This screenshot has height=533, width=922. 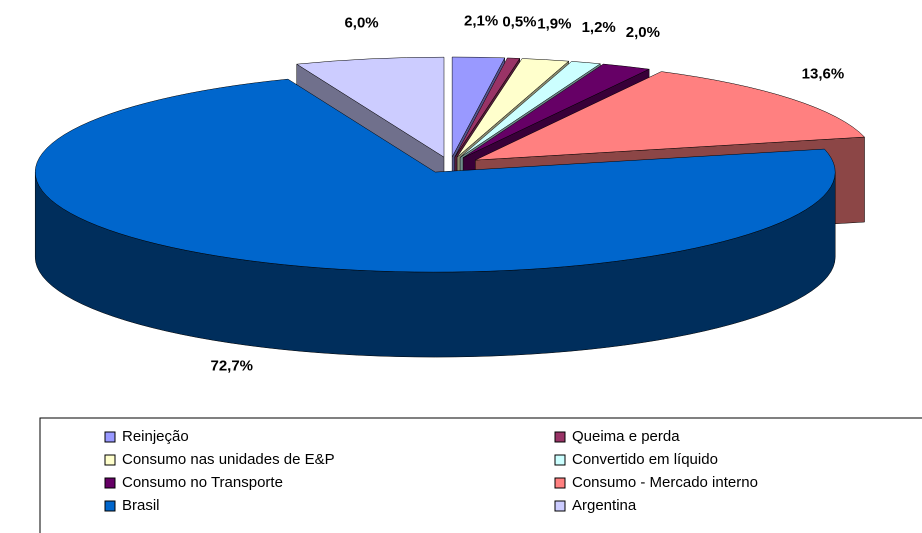 What do you see at coordinates (228, 459) in the screenshot?
I see `legend-label: Consumo nas unidades de E&P` at bounding box center [228, 459].